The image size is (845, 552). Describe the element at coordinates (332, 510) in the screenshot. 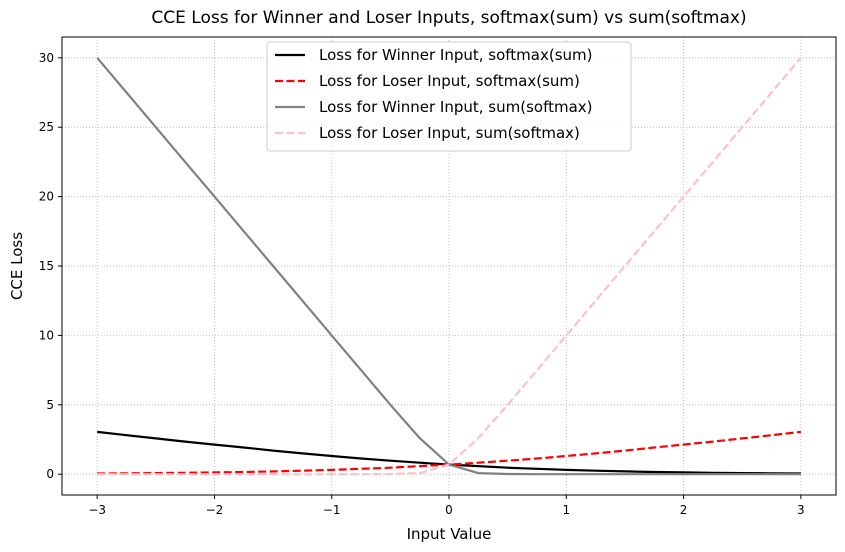

I see `x-tick-label: −1` at that location.